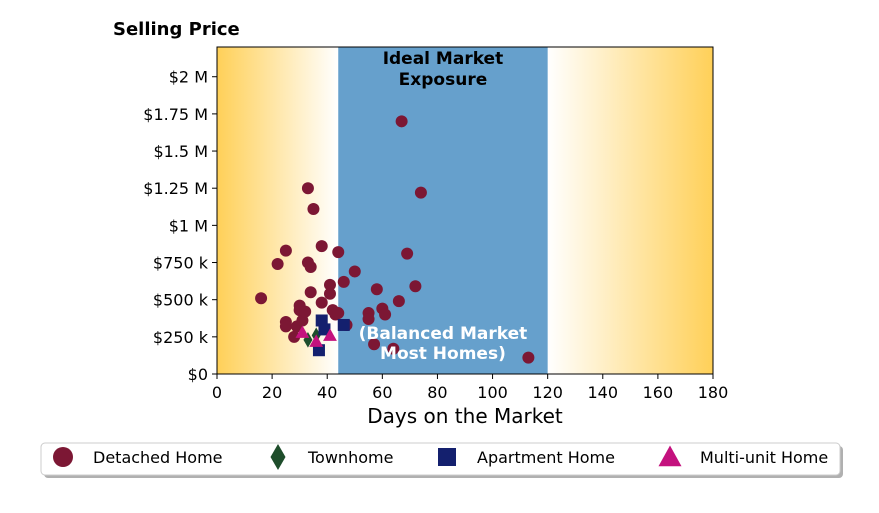  I want to click on y-tick-label: $500 k, so click(181, 300).